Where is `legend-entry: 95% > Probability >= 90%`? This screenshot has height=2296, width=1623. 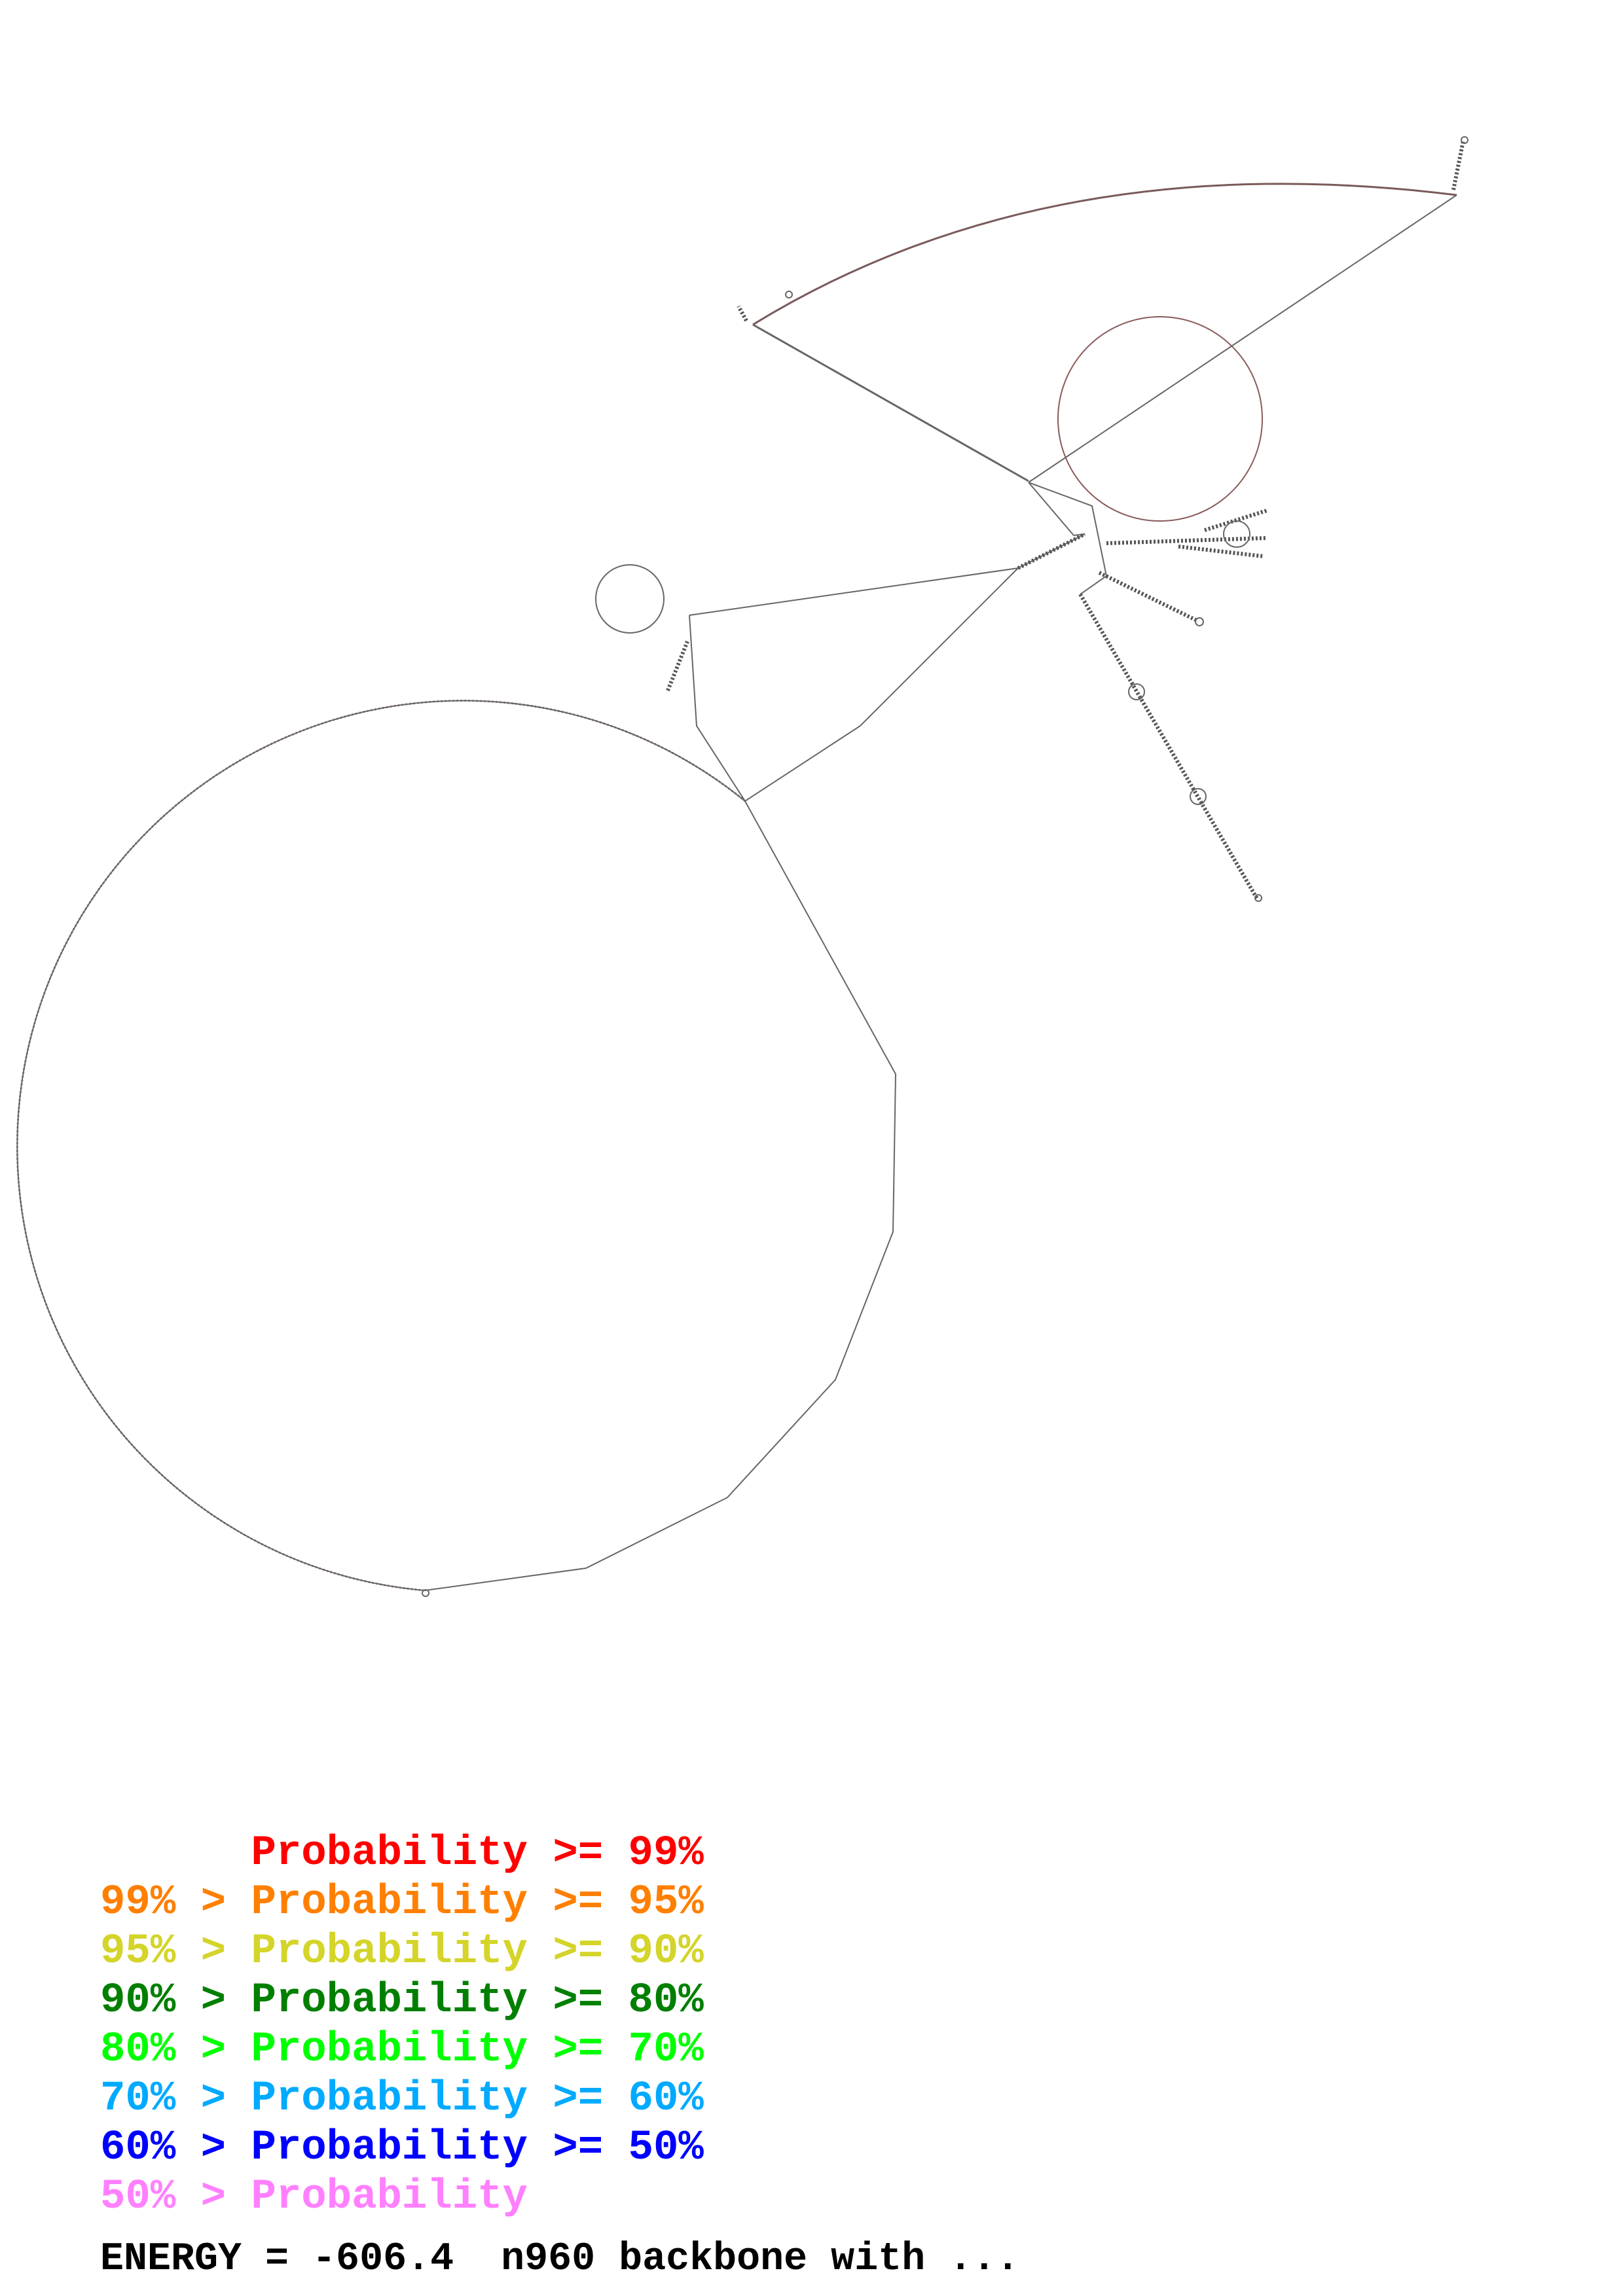 legend-entry: 95% > Probability >= 90% is located at coordinates (402, 1951).